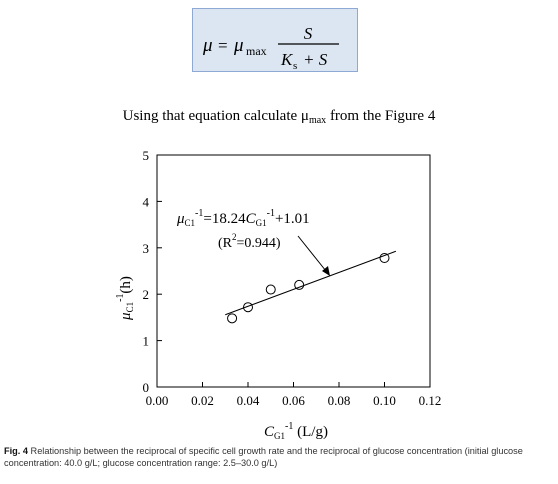 This screenshot has height=484, width=558. I want to click on question-after: from the Figure 4, so click(381, 116).